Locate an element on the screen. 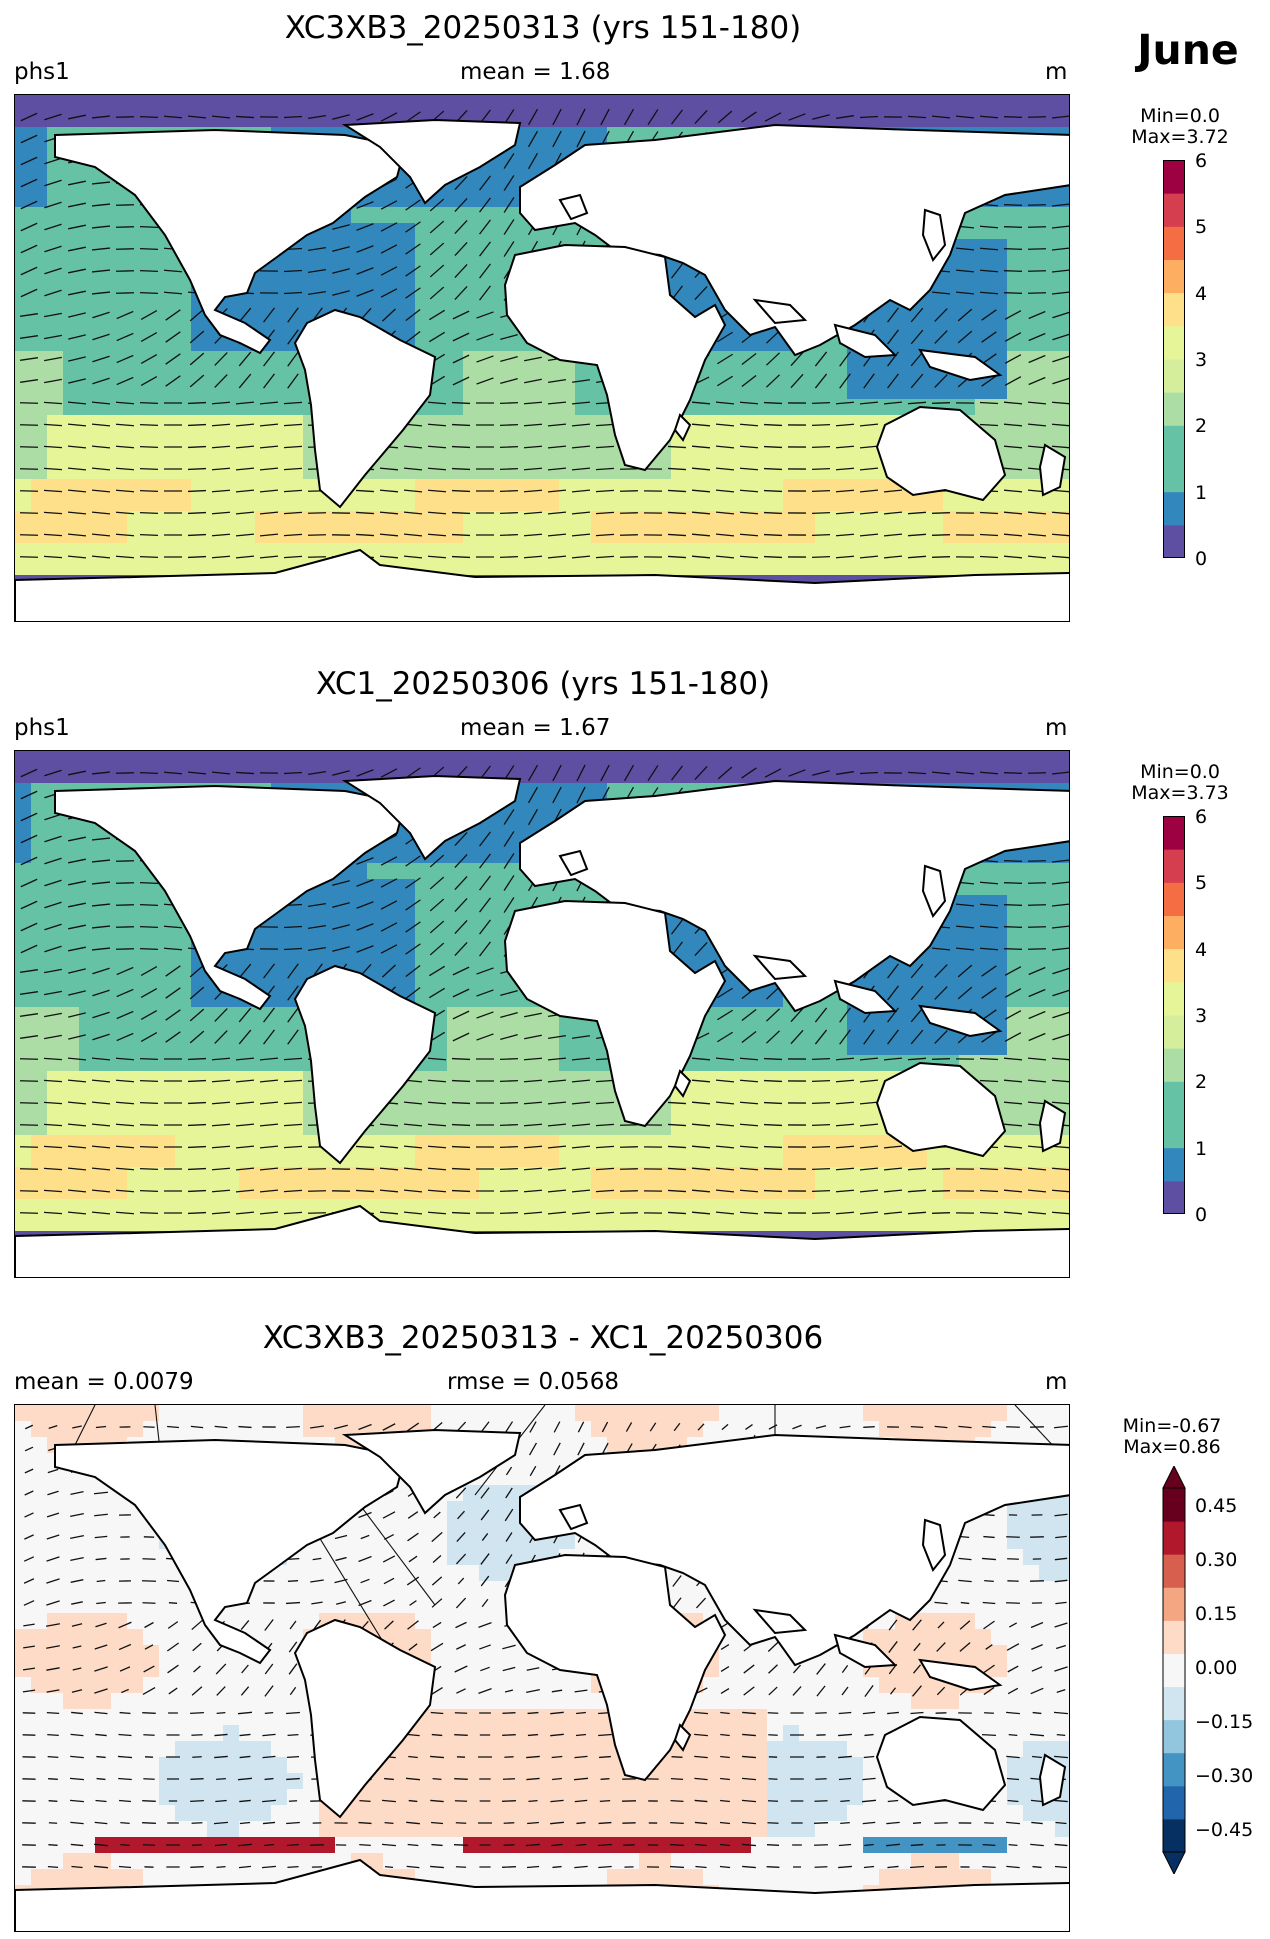 The image size is (1270, 1939). panel1-colorbar is located at coordinates (1174, 359).